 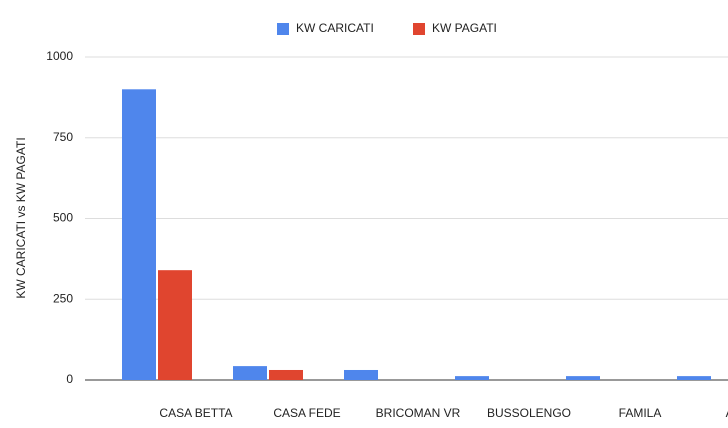 What do you see at coordinates (21, 217) in the screenshot?
I see `y-axis-label: KW CARICATI vs KW PAGATI` at bounding box center [21, 217].